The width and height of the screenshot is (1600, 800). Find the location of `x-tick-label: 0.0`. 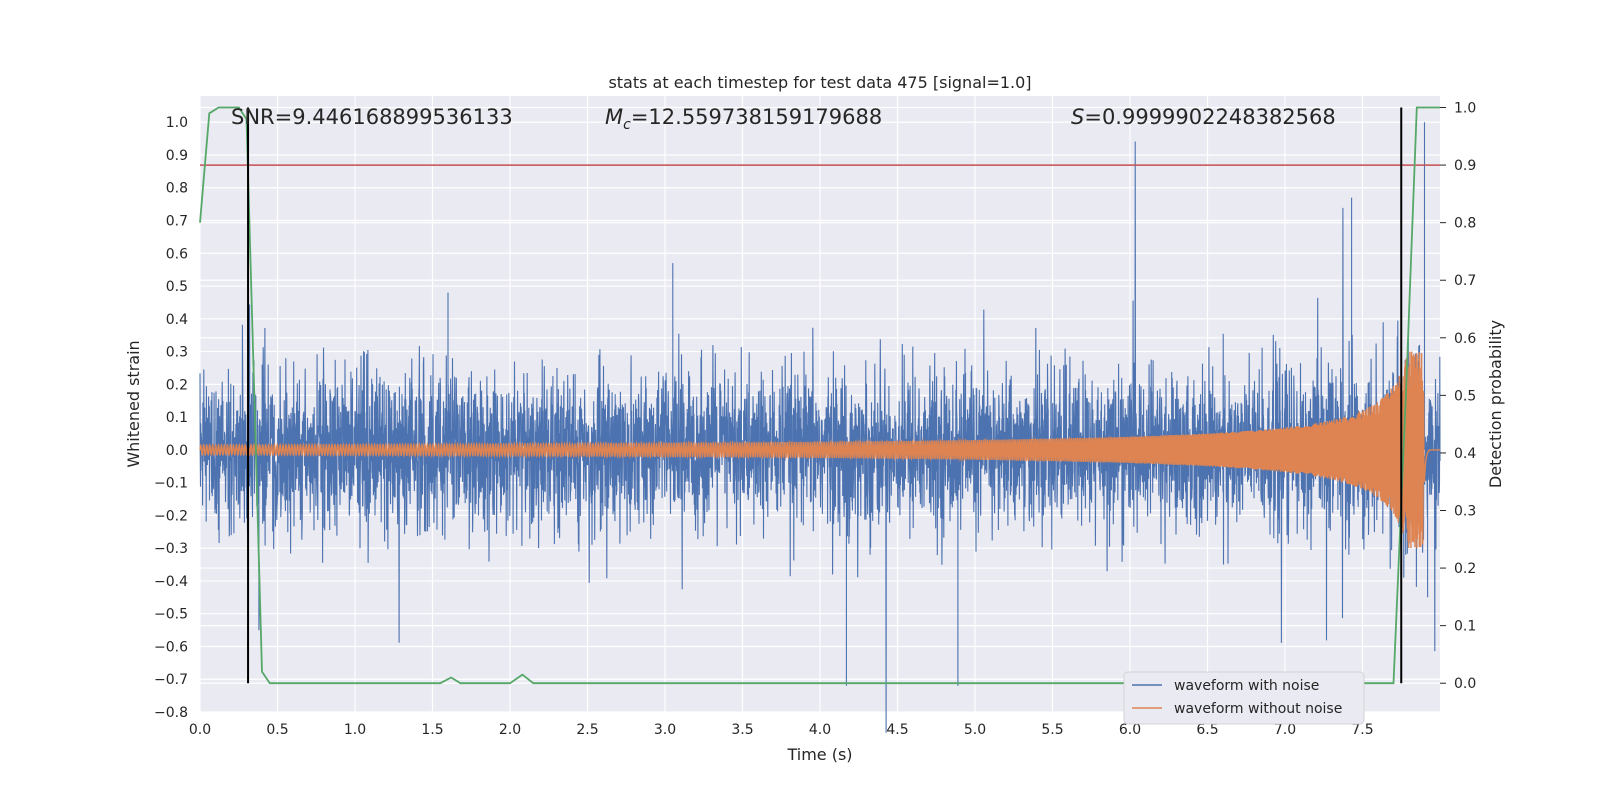

x-tick-label: 0.0 is located at coordinates (200, 730).